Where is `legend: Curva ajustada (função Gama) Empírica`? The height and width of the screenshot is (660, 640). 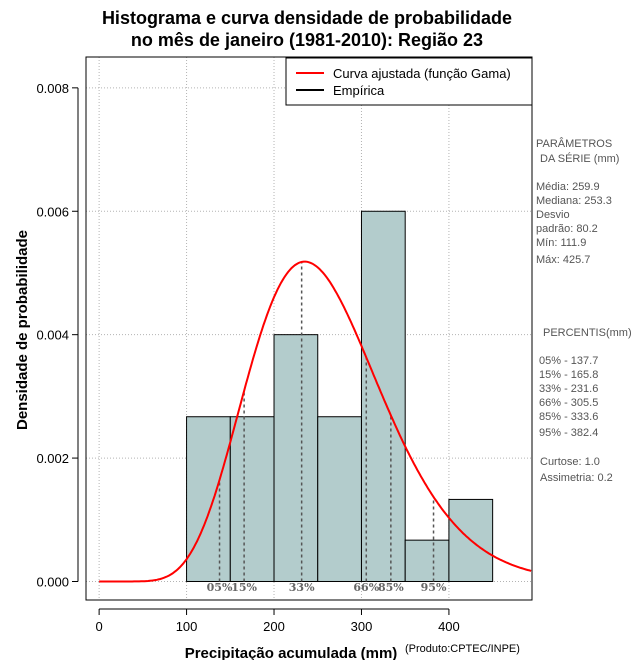
legend: Curva ajustada (função Gama) Empírica is located at coordinates (409, 81).